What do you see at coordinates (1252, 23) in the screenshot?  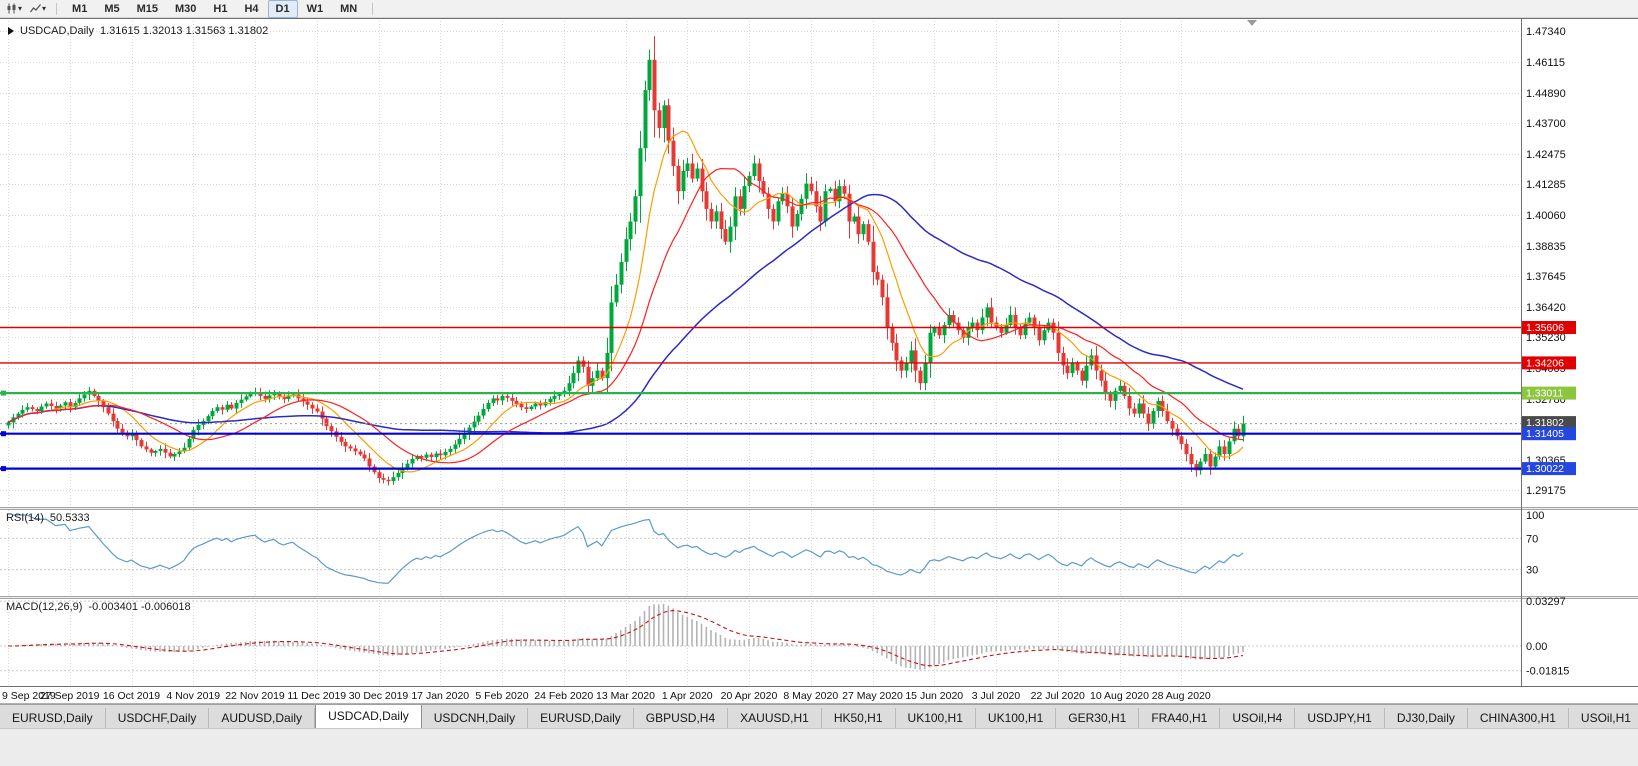 I see `chart-shift-marker-icon` at bounding box center [1252, 23].